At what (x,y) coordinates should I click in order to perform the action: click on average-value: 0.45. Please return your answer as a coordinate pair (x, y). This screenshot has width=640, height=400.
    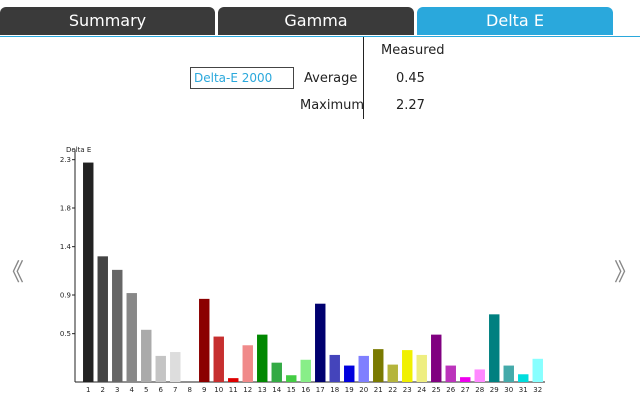
    Looking at the image, I should click on (410, 78).